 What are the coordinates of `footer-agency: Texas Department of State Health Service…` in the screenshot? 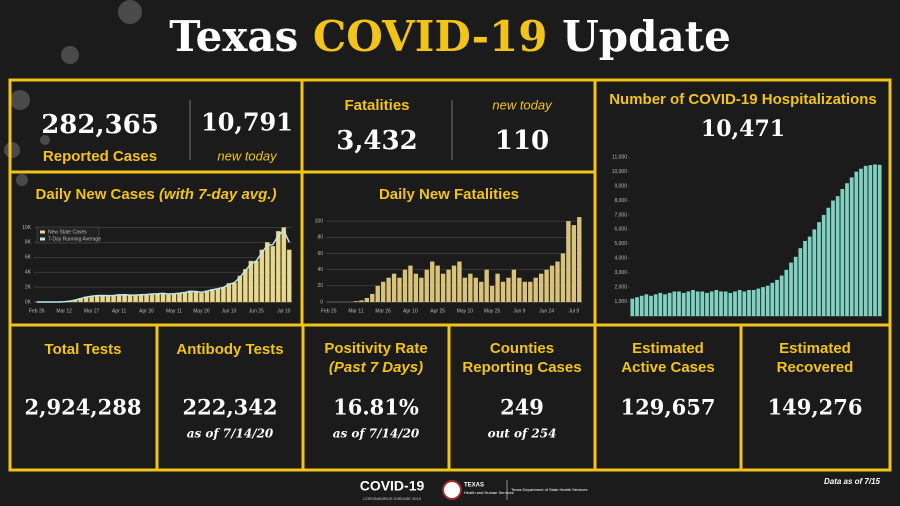 It's located at (549, 489).